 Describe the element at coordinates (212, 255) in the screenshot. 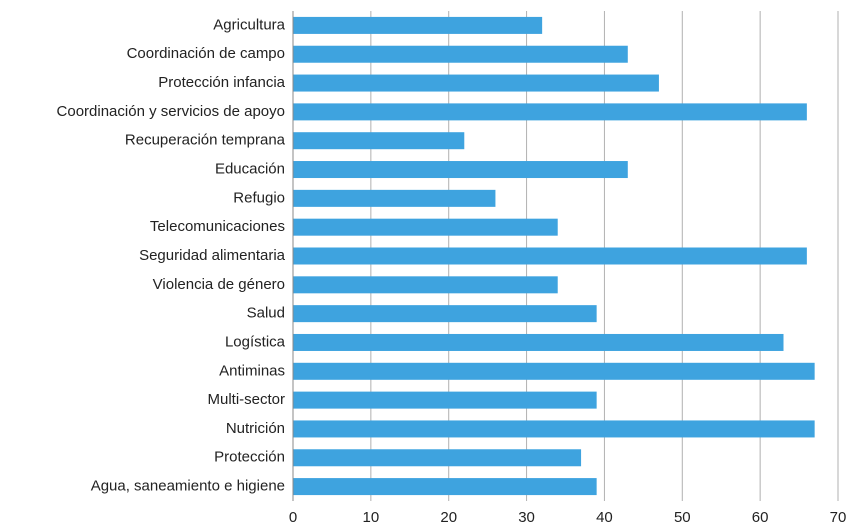

I see `y-tick-label: Seguridad alimentaria` at that location.